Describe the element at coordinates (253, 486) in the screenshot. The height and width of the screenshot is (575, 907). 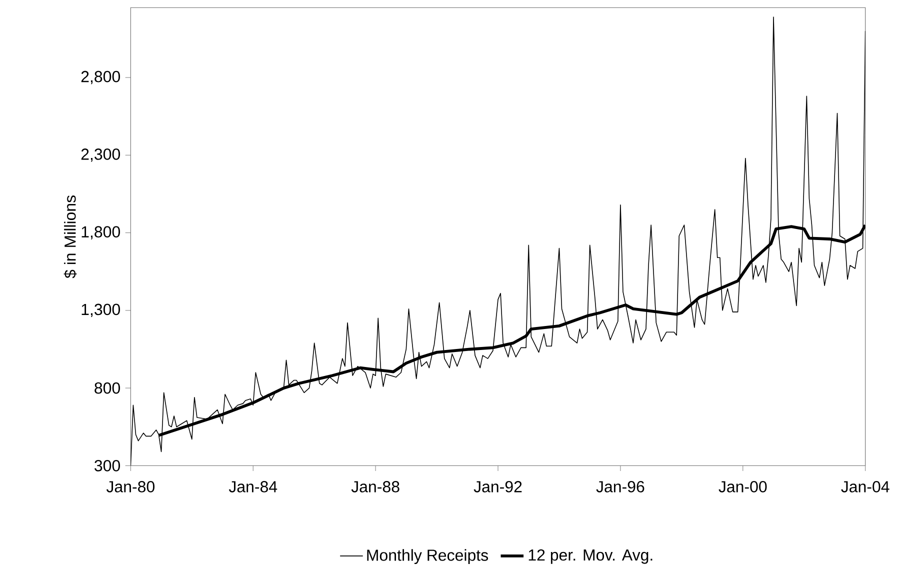
I see `x-tick-label: Jan-84` at that location.